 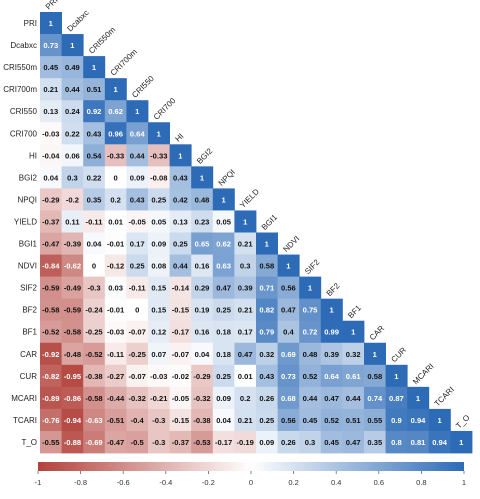 What do you see at coordinates (115, 442) in the screenshot?
I see `cell-value-label: -0.47` at bounding box center [115, 442].